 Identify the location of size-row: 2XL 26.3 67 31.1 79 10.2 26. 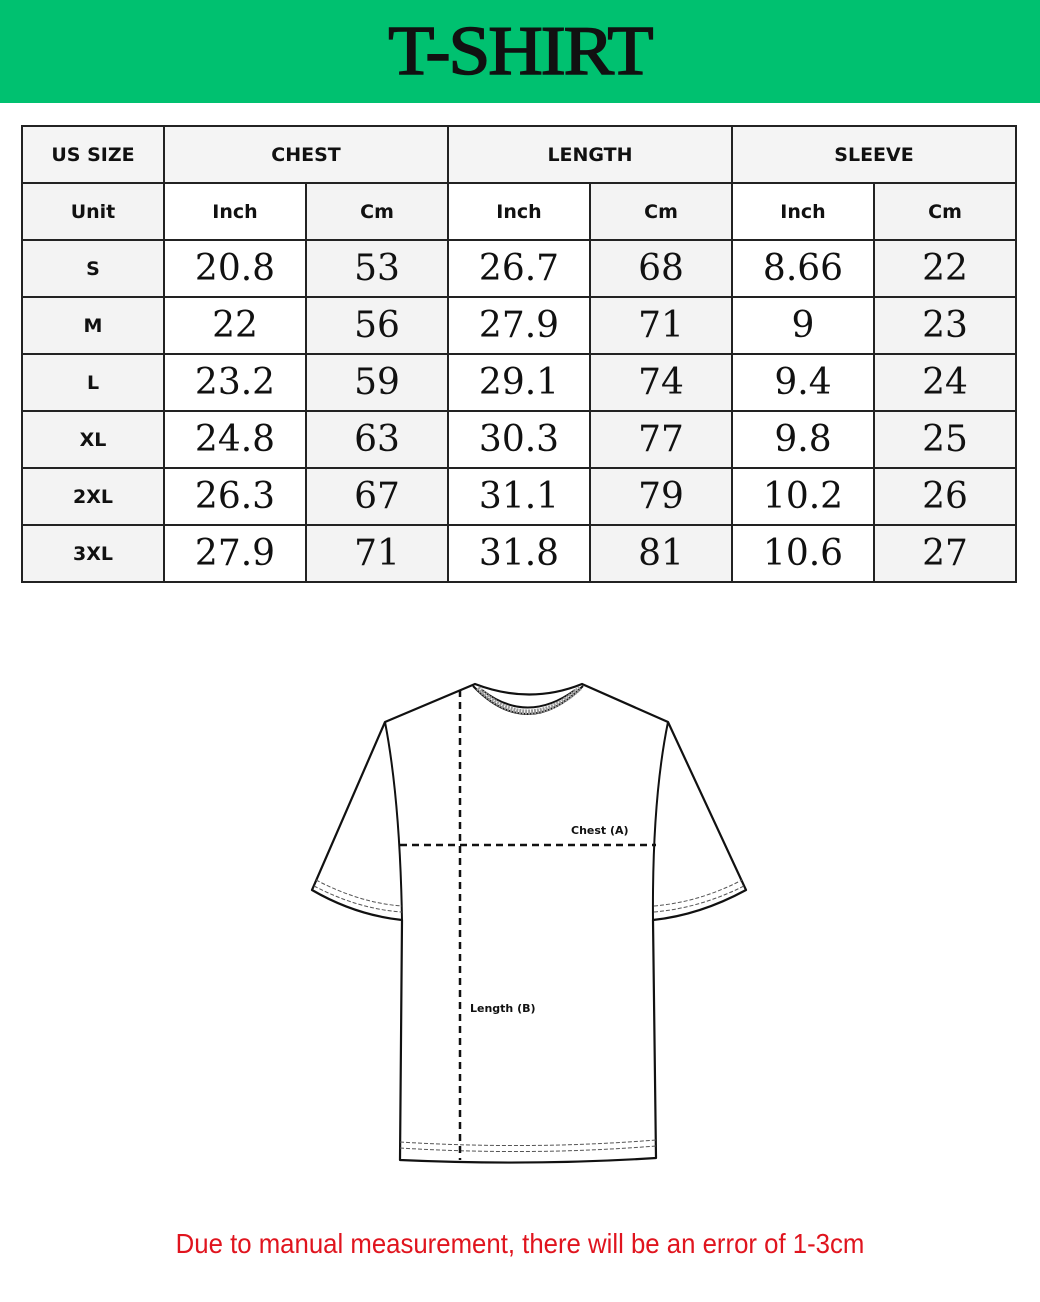
(519, 496).